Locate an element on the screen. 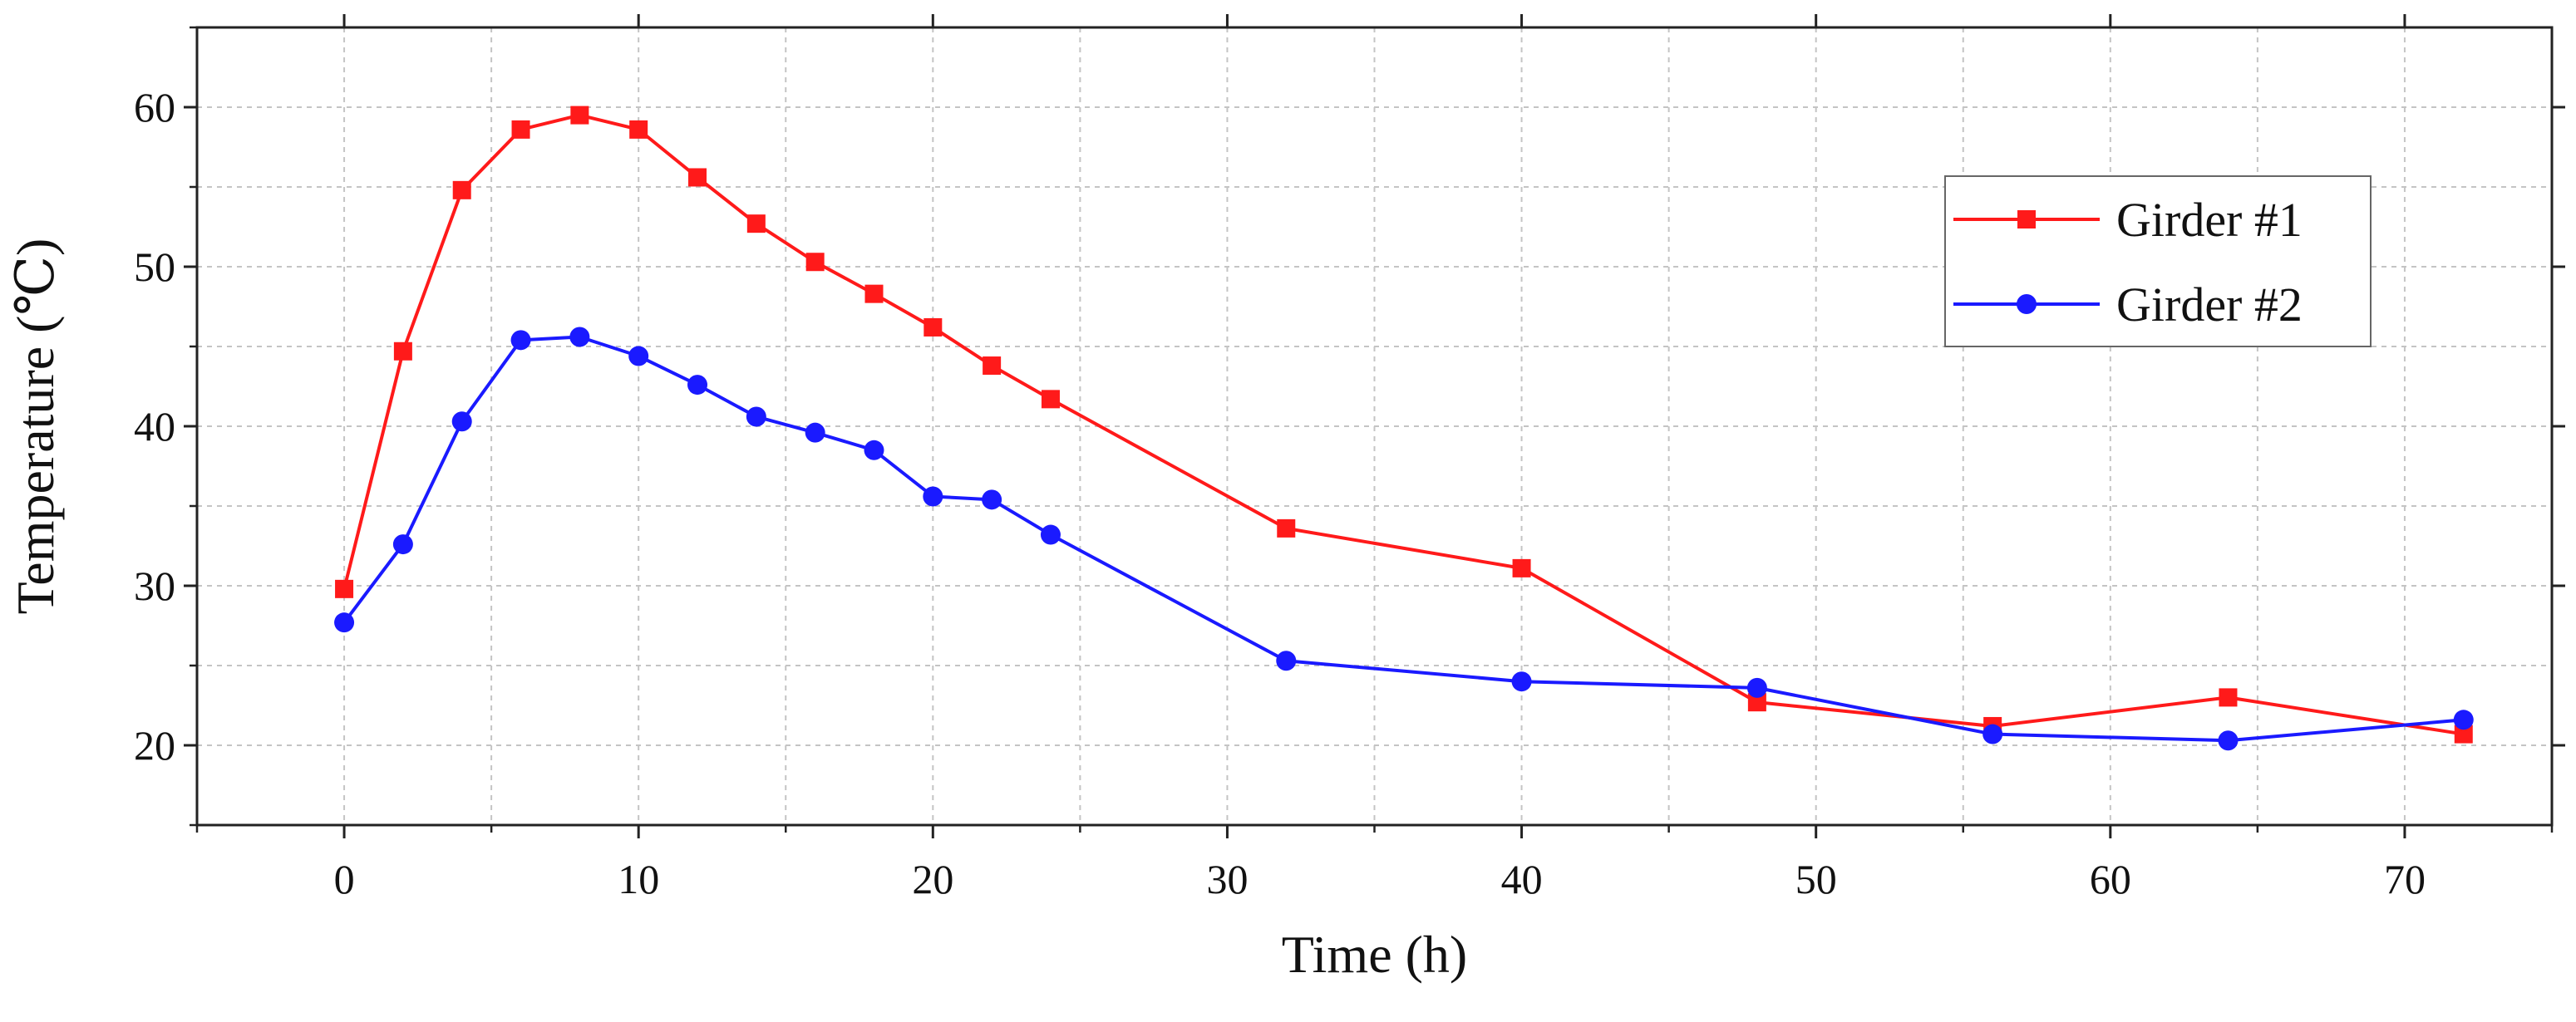 The image size is (2576, 1022). x-tick-label: 70 is located at coordinates (2405, 879).